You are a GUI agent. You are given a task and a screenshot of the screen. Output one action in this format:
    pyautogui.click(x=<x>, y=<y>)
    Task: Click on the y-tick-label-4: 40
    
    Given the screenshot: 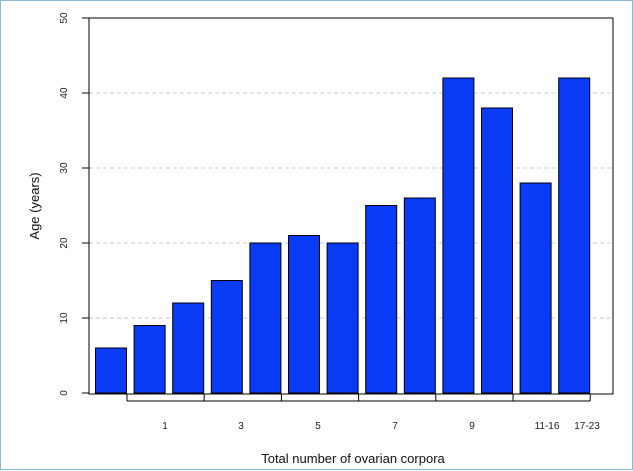 What is the action you would take?
    pyautogui.click(x=64, y=93)
    